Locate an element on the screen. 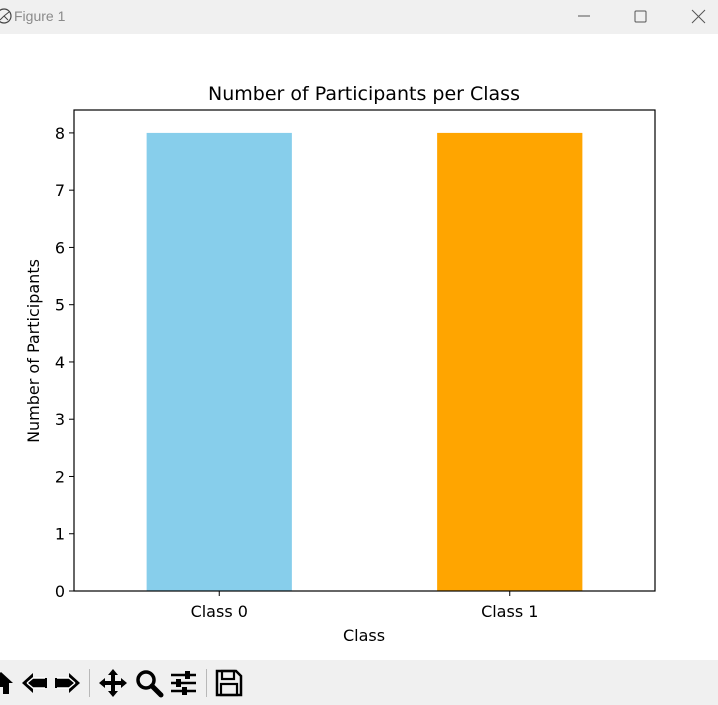  close-button is located at coordinates (694, 17).